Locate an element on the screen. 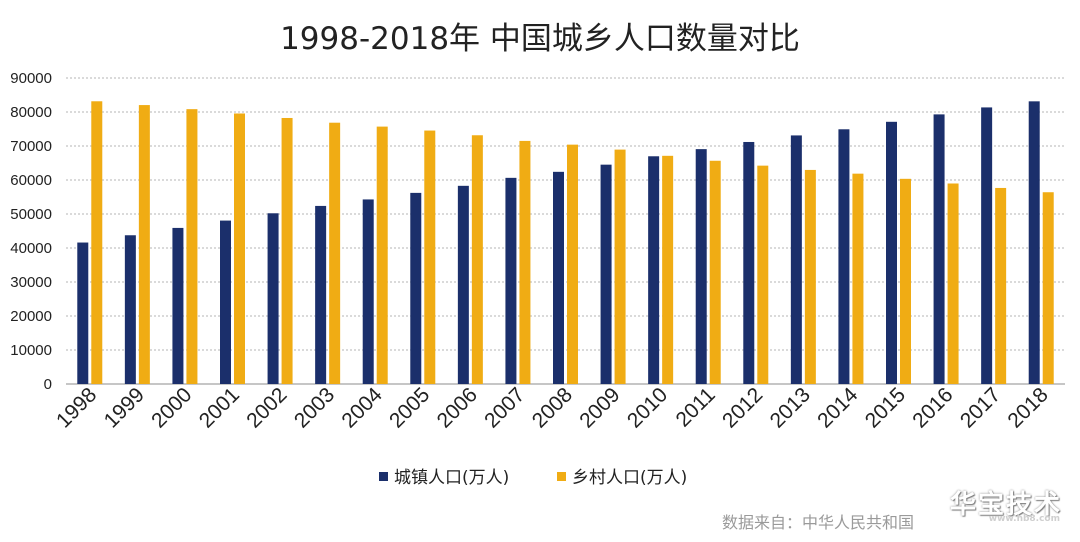 This screenshot has height=542, width=1080. bar-urban-2014 is located at coordinates (844, 256).